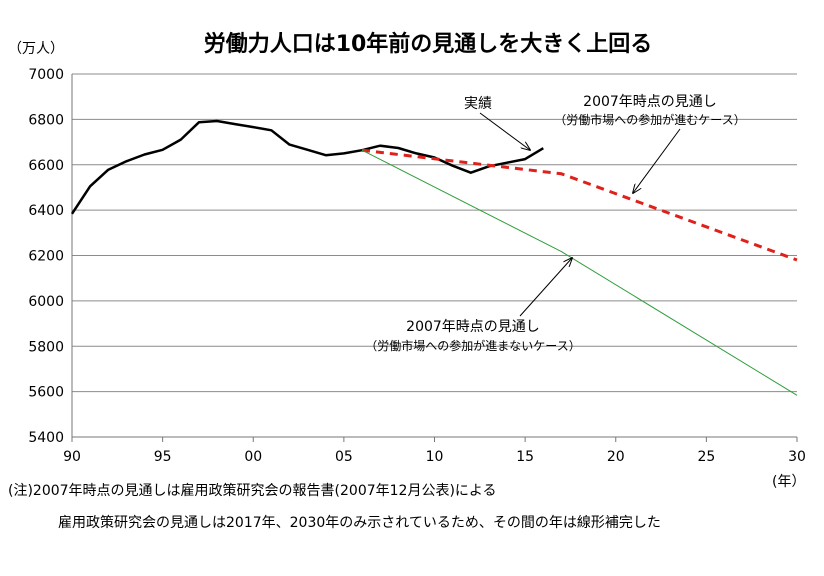 Image resolution: width=824 pixels, height=576 pixels. What do you see at coordinates (545, 287) in the screenshot?
I see `annotation-proj-down-arrow` at bounding box center [545, 287].